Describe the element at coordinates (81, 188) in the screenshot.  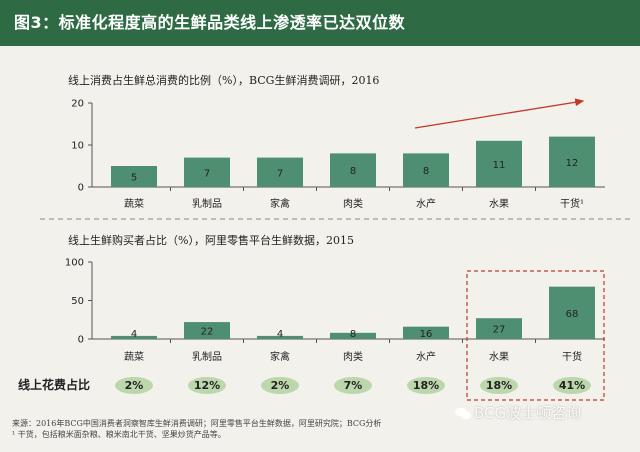
I see `chart1-y-tick-label: 0` at that location.